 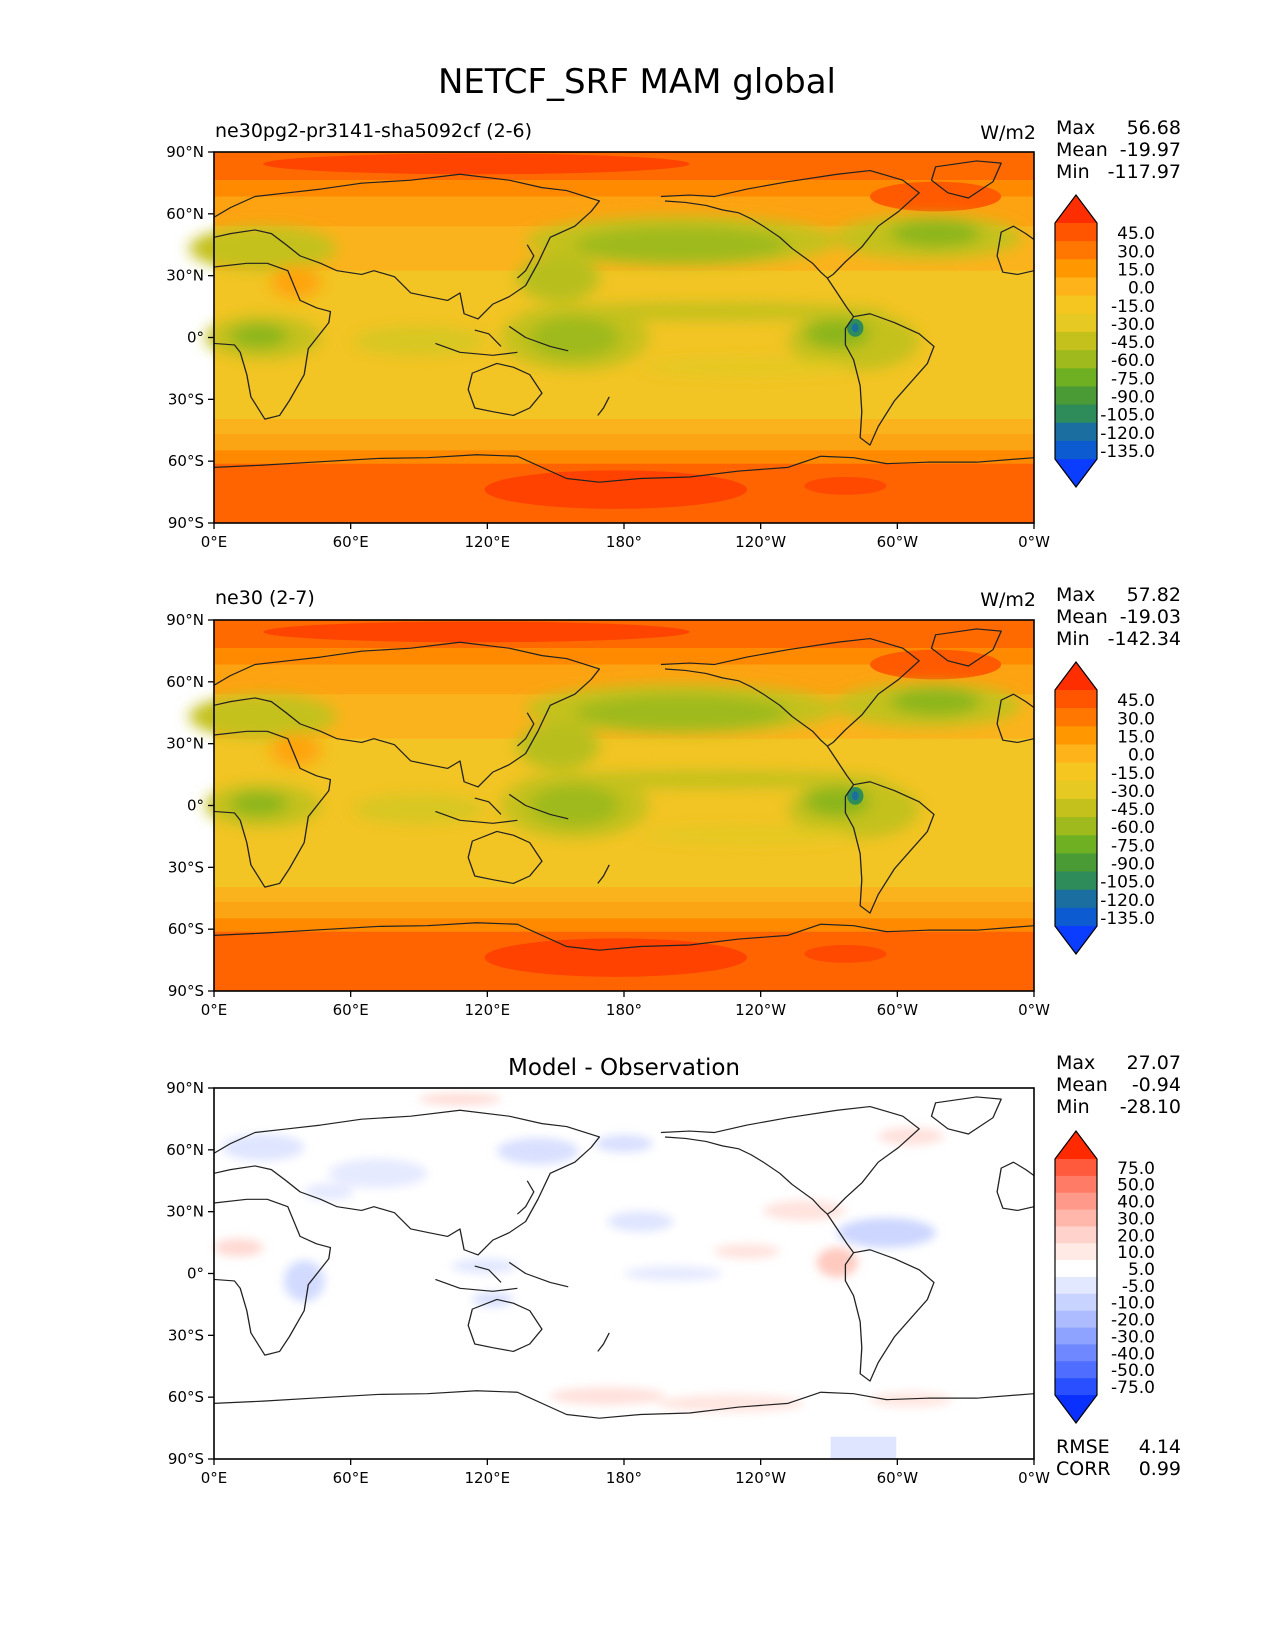 What do you see at coordinates (1141, 1270) in the screenshot?
I see `colorbar-label: 5.0` at bounding box center [1141, 1270].